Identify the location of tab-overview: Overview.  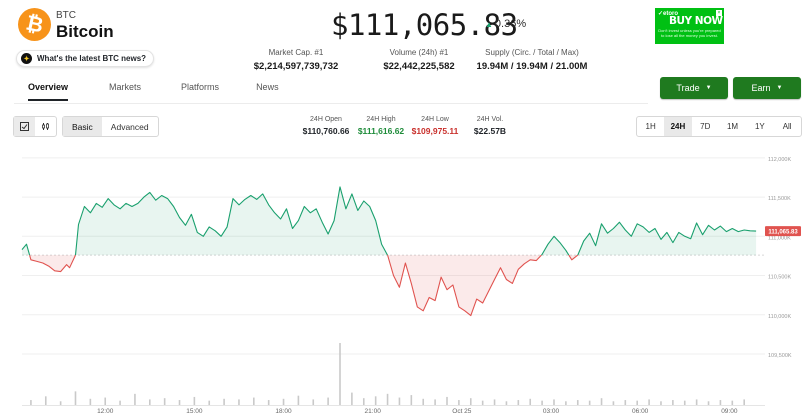
(48, 91).